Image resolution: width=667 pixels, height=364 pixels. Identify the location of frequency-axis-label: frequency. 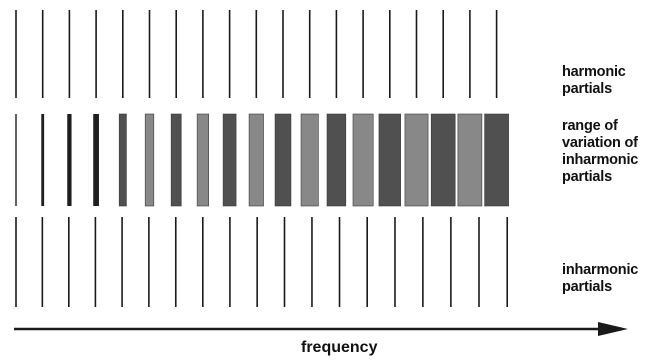
(339, 347).